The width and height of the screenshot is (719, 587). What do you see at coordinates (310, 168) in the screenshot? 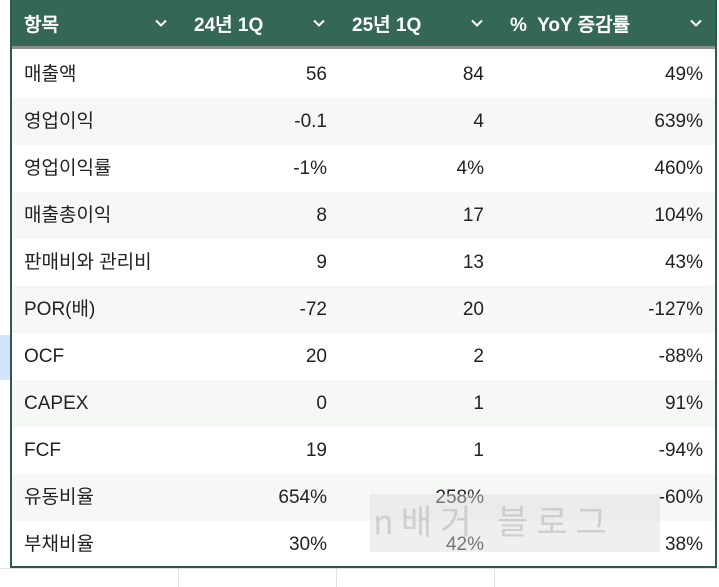
I see `cell-24q1: -1%` at bounding box center [310, 168].